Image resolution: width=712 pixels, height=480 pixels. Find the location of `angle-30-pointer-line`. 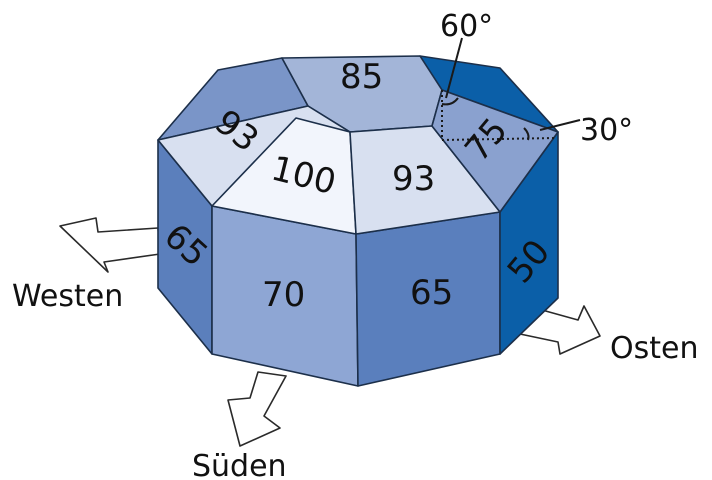

angle-30-pointer-line is located at coordinates (560, 125).